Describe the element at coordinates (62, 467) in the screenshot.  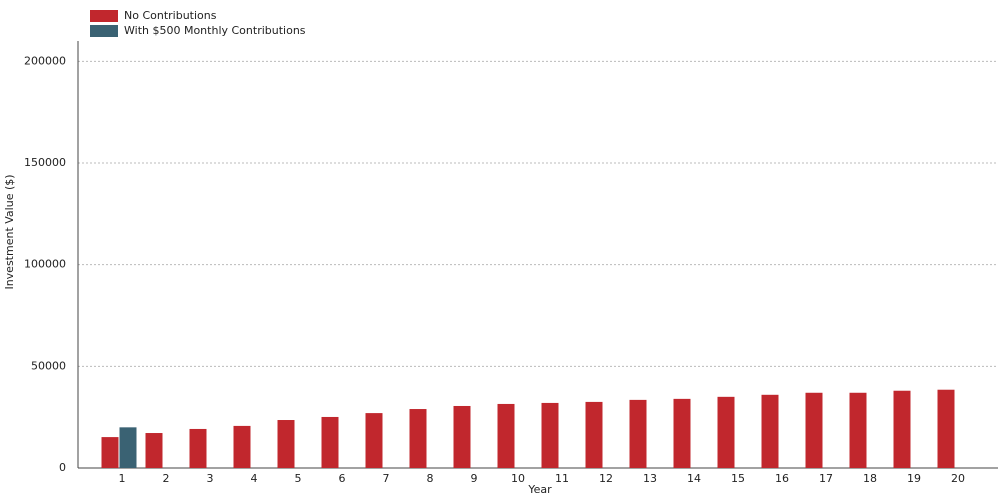
I see `y-tick-label: 0` at that location.